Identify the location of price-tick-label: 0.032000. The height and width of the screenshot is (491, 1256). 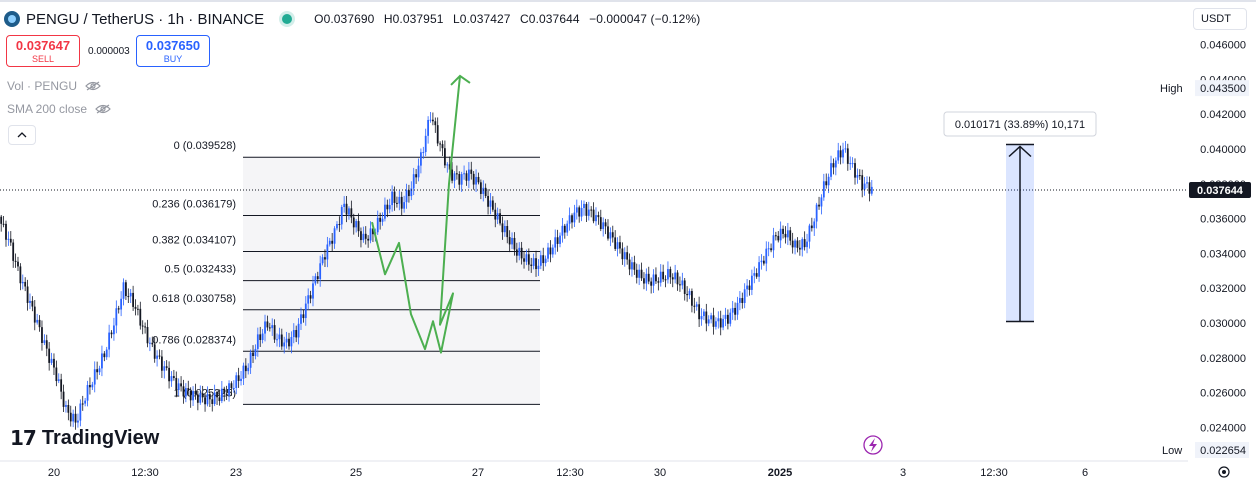
(1223, 289).